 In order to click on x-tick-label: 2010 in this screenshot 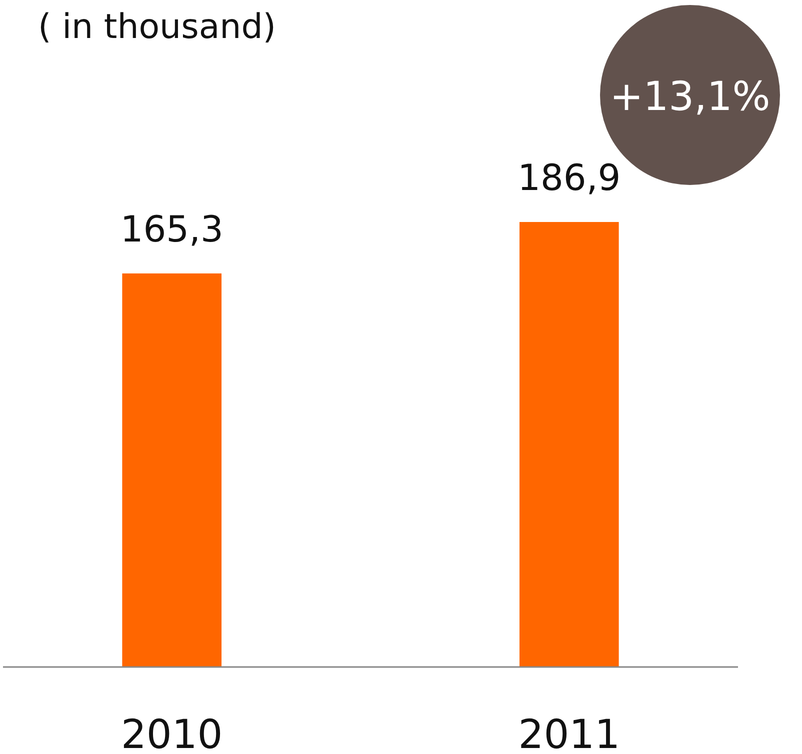, I will do `click(171, 733)`.